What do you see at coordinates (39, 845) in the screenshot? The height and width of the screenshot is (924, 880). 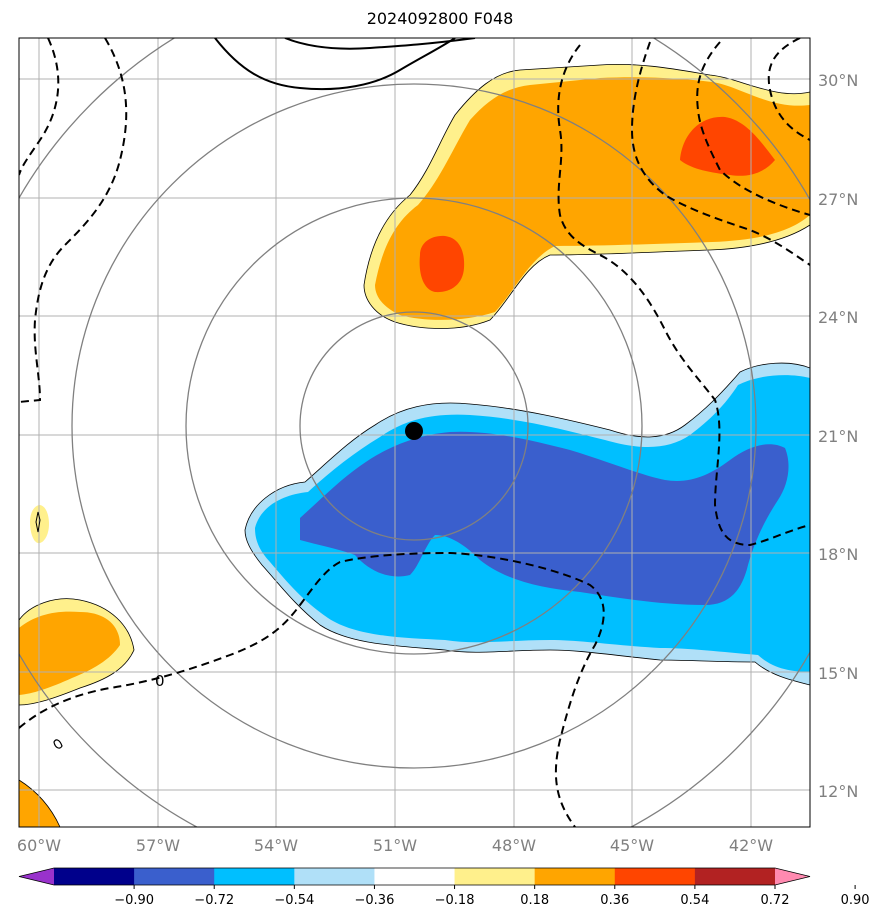 I see `x-tick-label: 60°W` at bounding box center [39, 845].